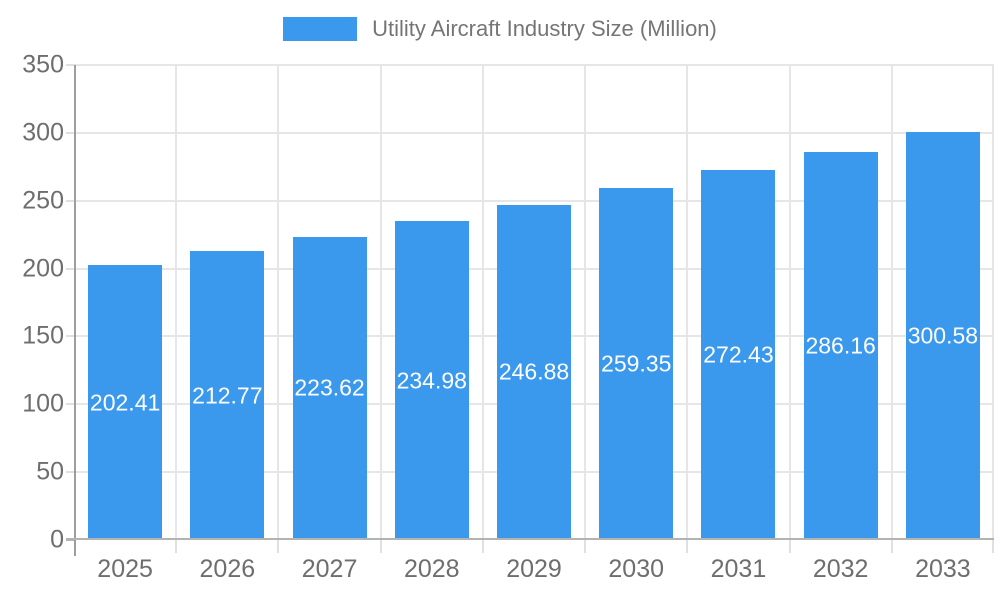  I want to click on bar-2030: 259.35, so click(636, 364).